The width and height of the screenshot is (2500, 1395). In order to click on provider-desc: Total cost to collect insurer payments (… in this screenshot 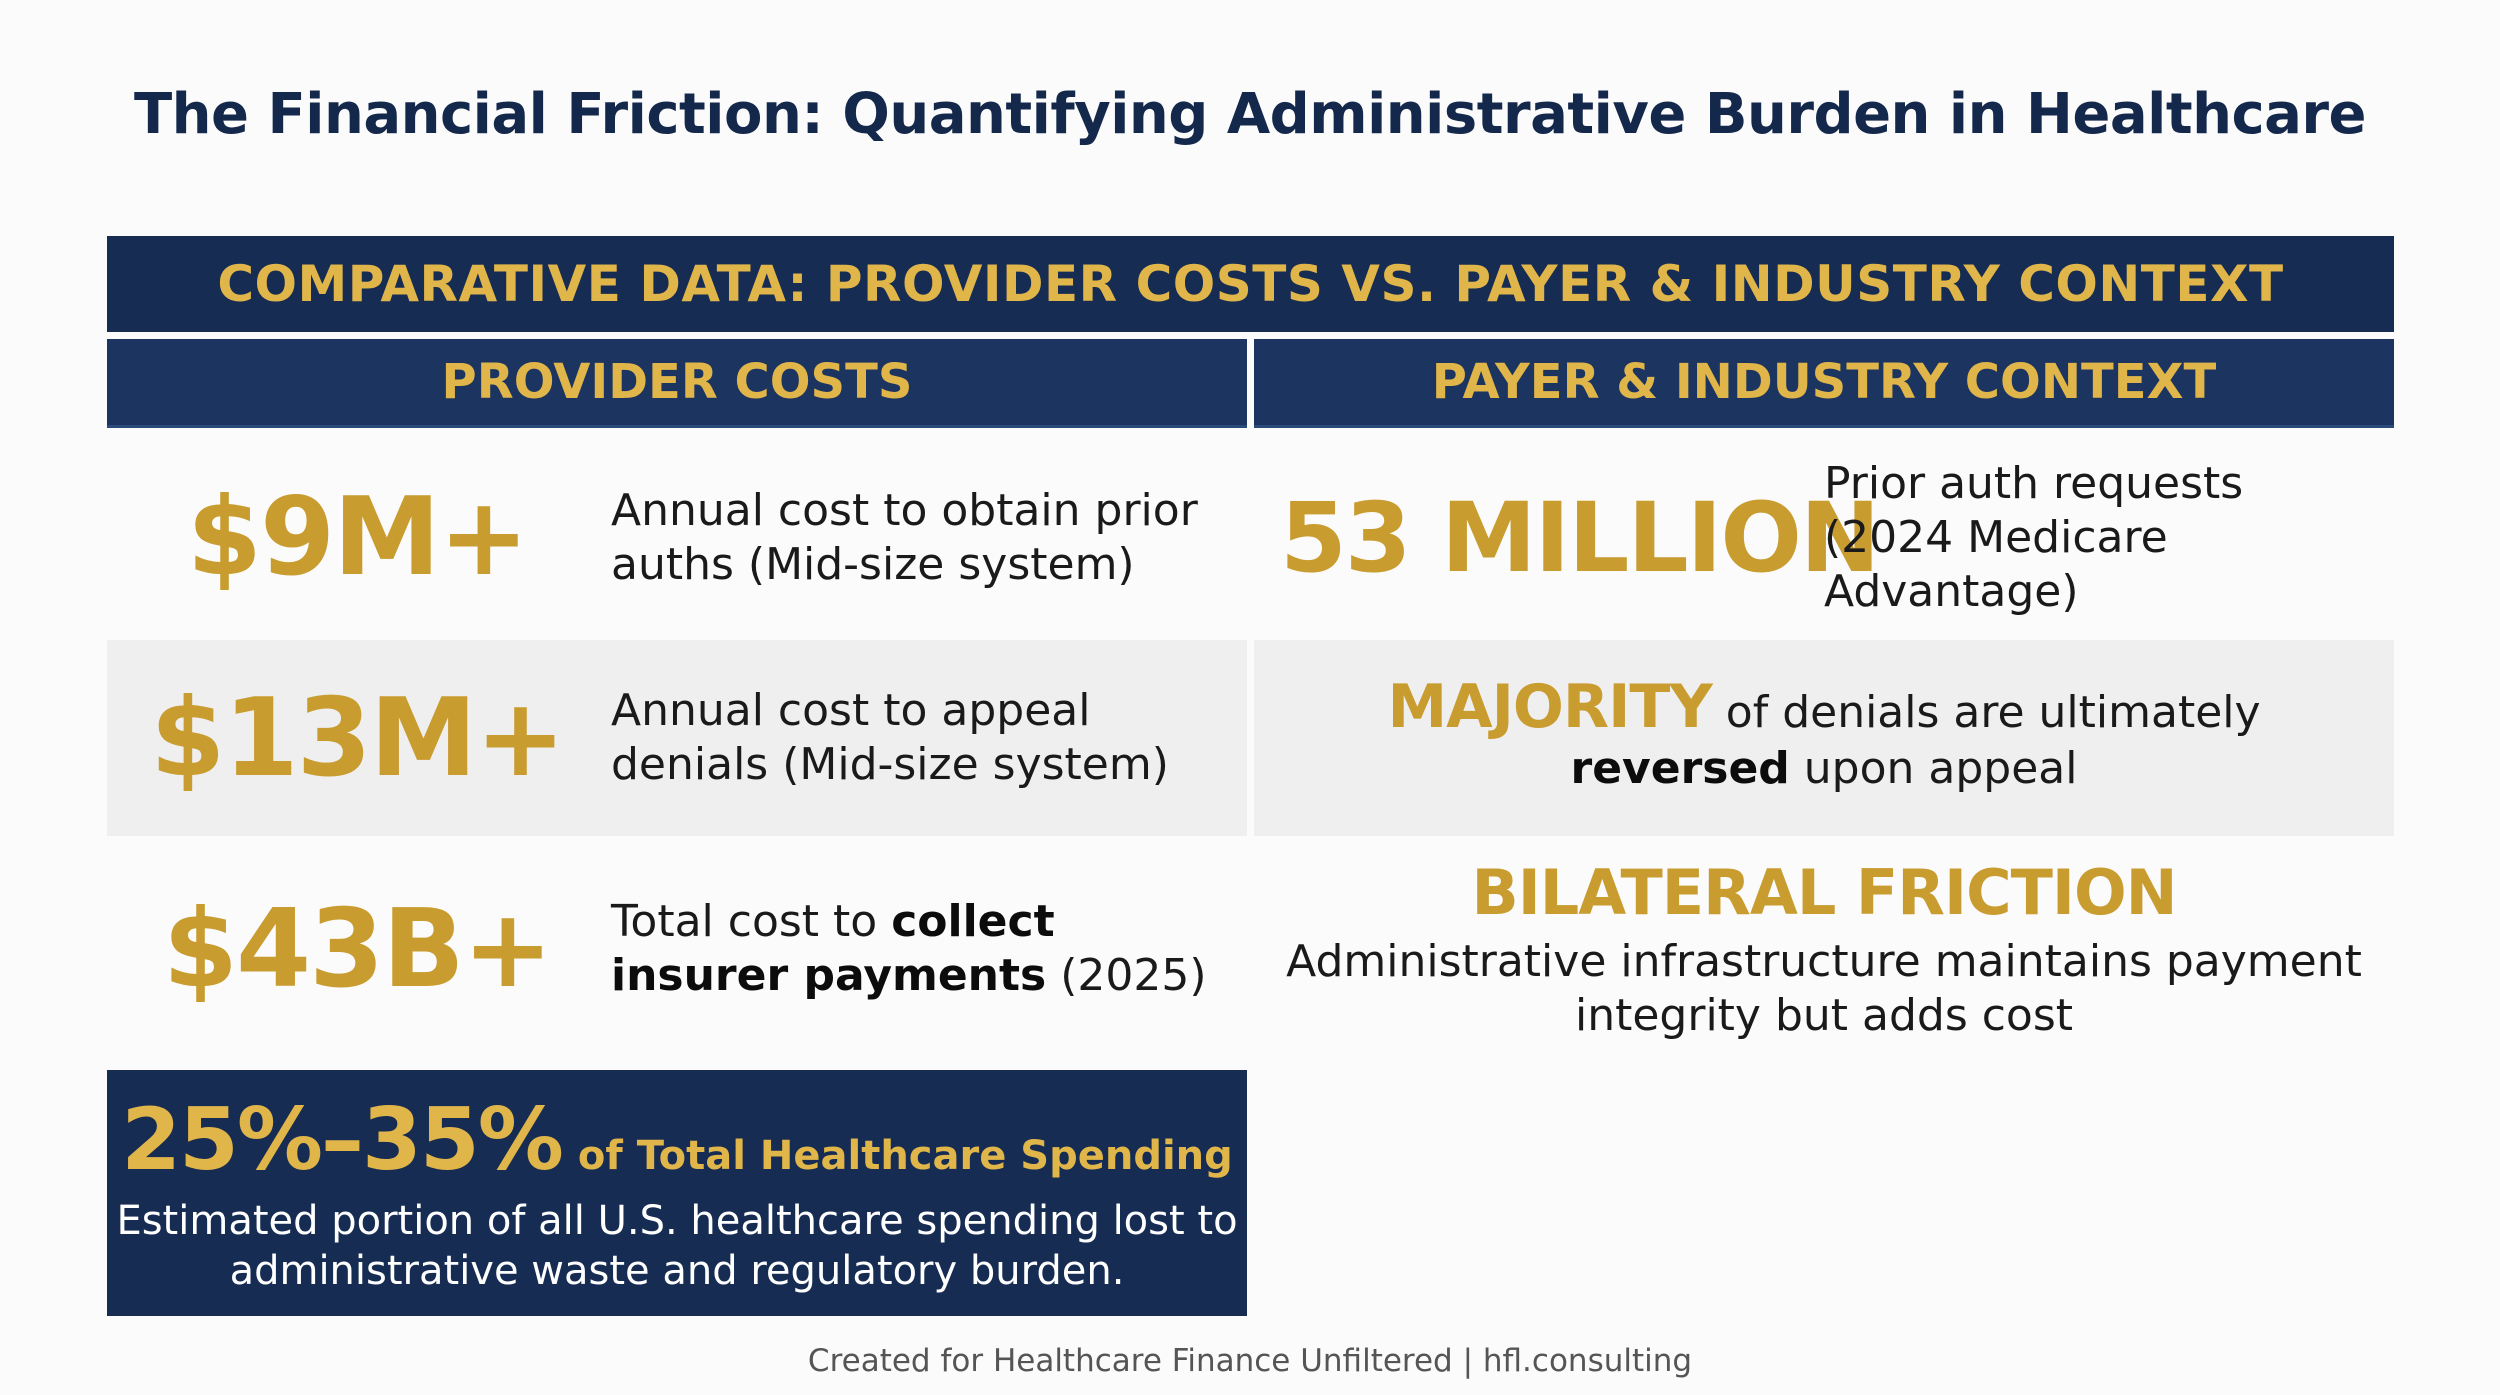, I will do `click(917, 949)`.